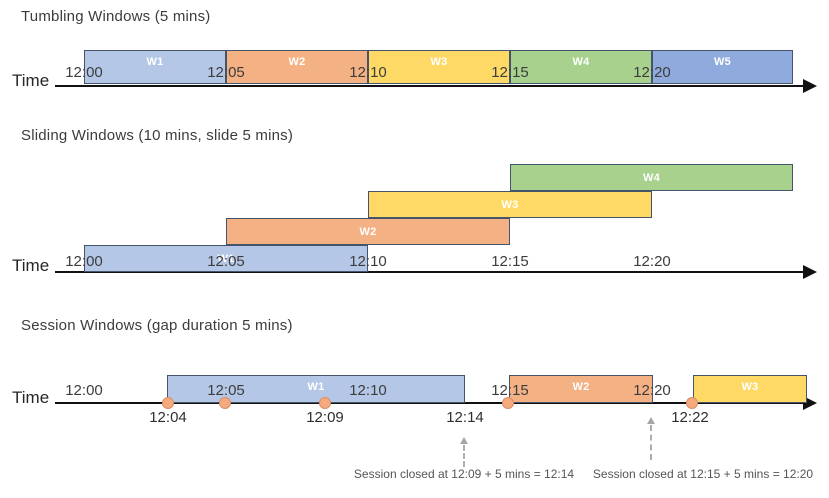 Image resolution: width=829 pixels, height=498 pixels. What do you see at coordinates (31, 397) in the screenshot?
I see `session-time-axis-label: Time` at bounding box center [31, 397].